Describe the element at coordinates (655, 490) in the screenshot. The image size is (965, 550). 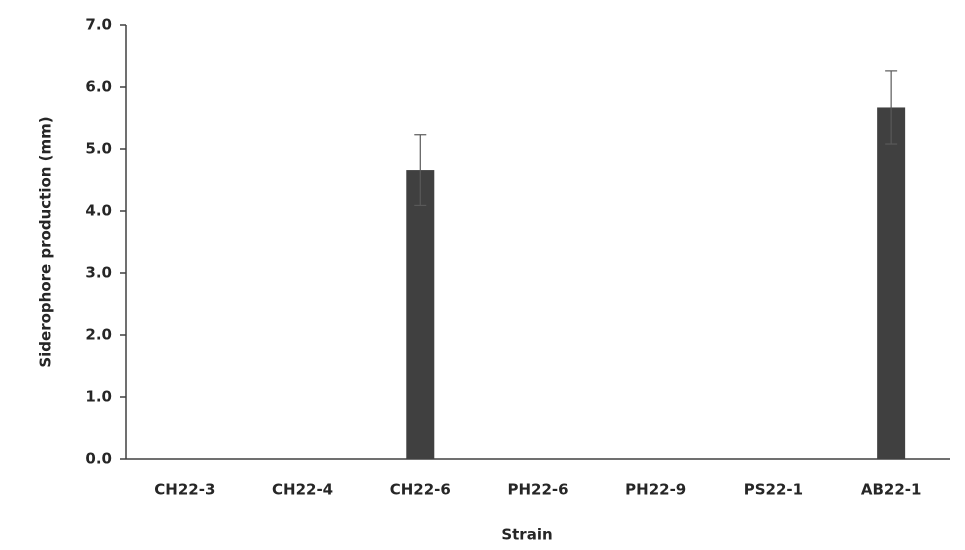
I see `x-tick-label: PH22-9` at that location.